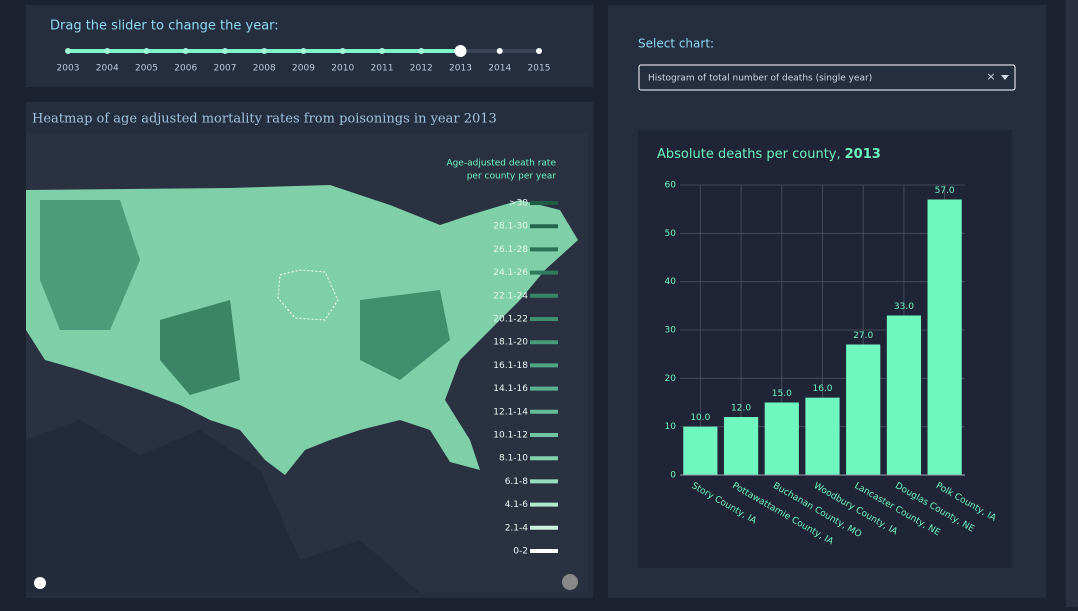 The image size is (1078, 611). Describe the element at coordinates (501, 164) in the screenshot. I see `legend-title: Age-adjusted death rate` at that location.